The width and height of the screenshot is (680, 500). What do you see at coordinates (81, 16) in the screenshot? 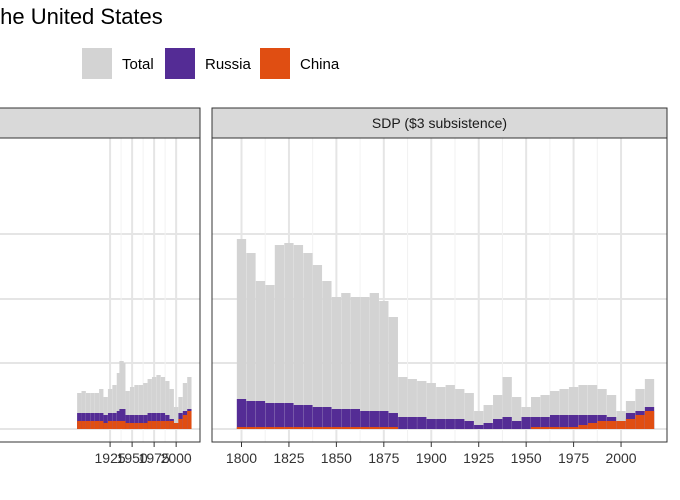
I see `chart-title: the United States` at bounding box center [81, 16].